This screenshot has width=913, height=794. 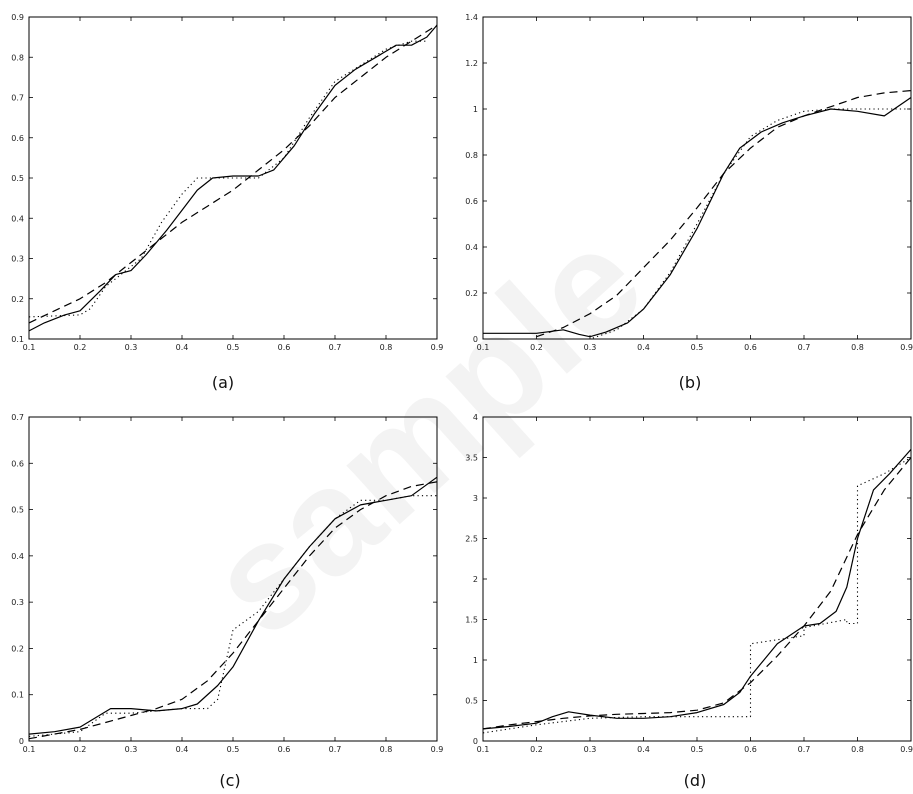 What do you see at coordinates (471, 17) in the screenshot?
I see `y-tick-label: 1.4` at bounding box center [471, 17].